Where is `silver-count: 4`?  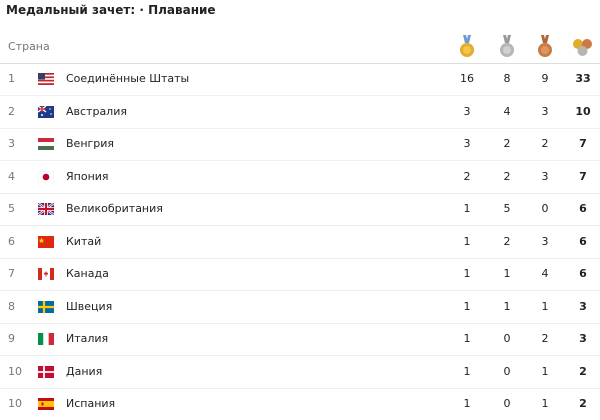
silver-count: 4 is located at coordinates (507, 111).